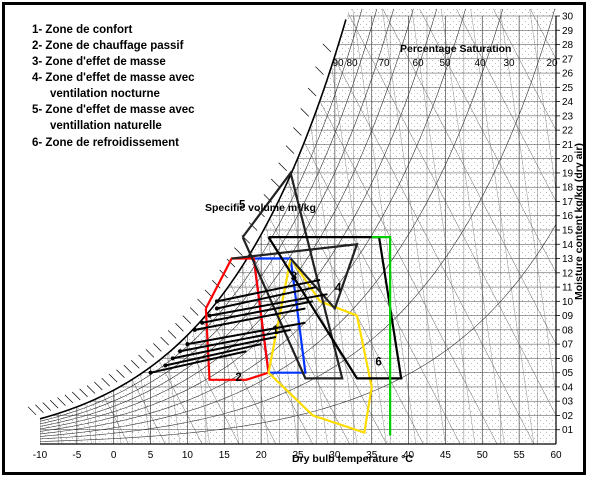  I want to click on x-tick-label: 5, so click(151, 455).